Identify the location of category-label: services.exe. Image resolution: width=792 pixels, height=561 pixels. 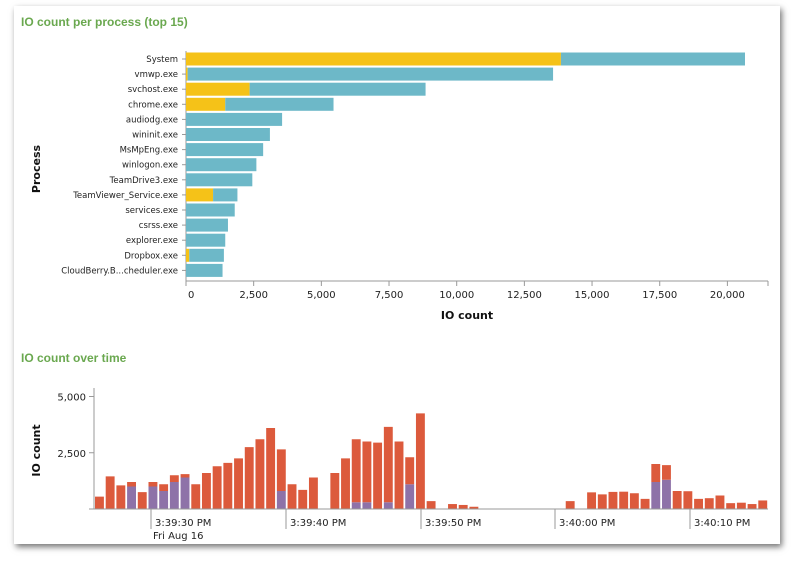
(151, 211).